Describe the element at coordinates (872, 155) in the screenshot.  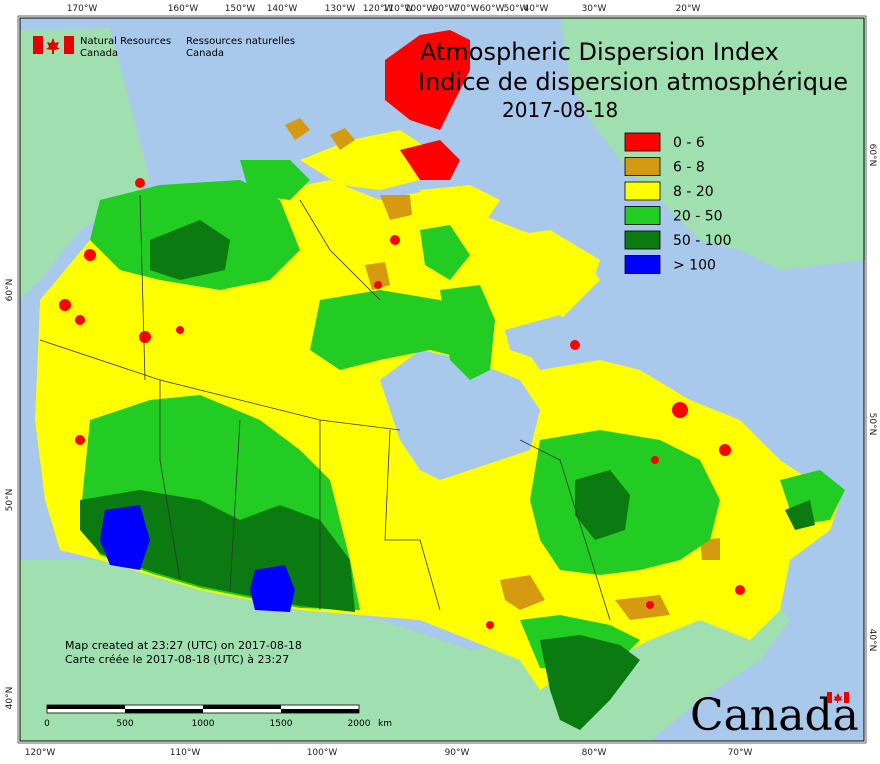
I see `right-tick-label: 60°N` at that location.